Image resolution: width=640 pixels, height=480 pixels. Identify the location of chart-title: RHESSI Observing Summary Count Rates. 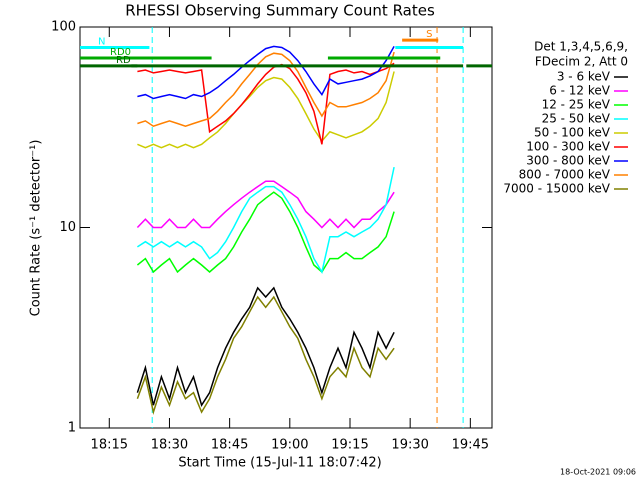
(280, 11).